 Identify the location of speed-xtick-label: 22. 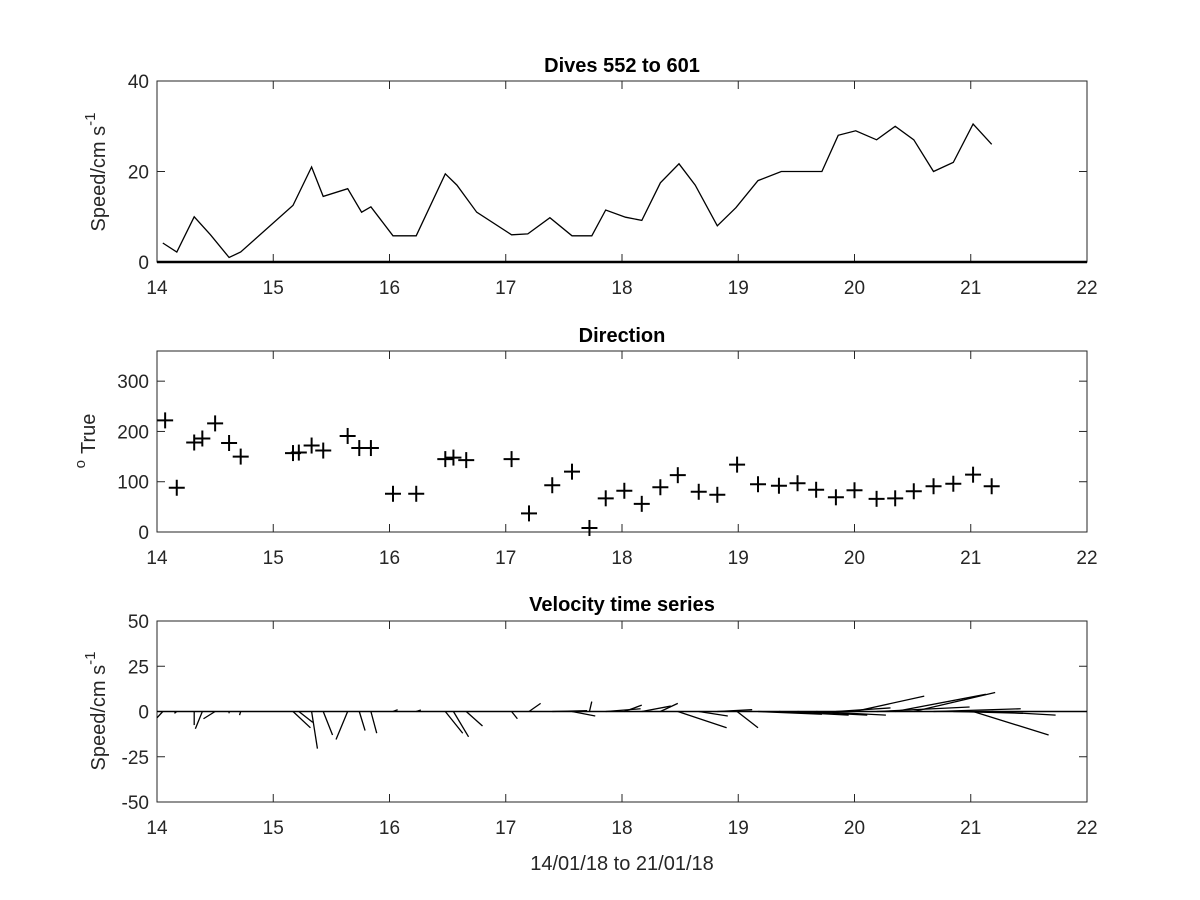
(1086, 288).